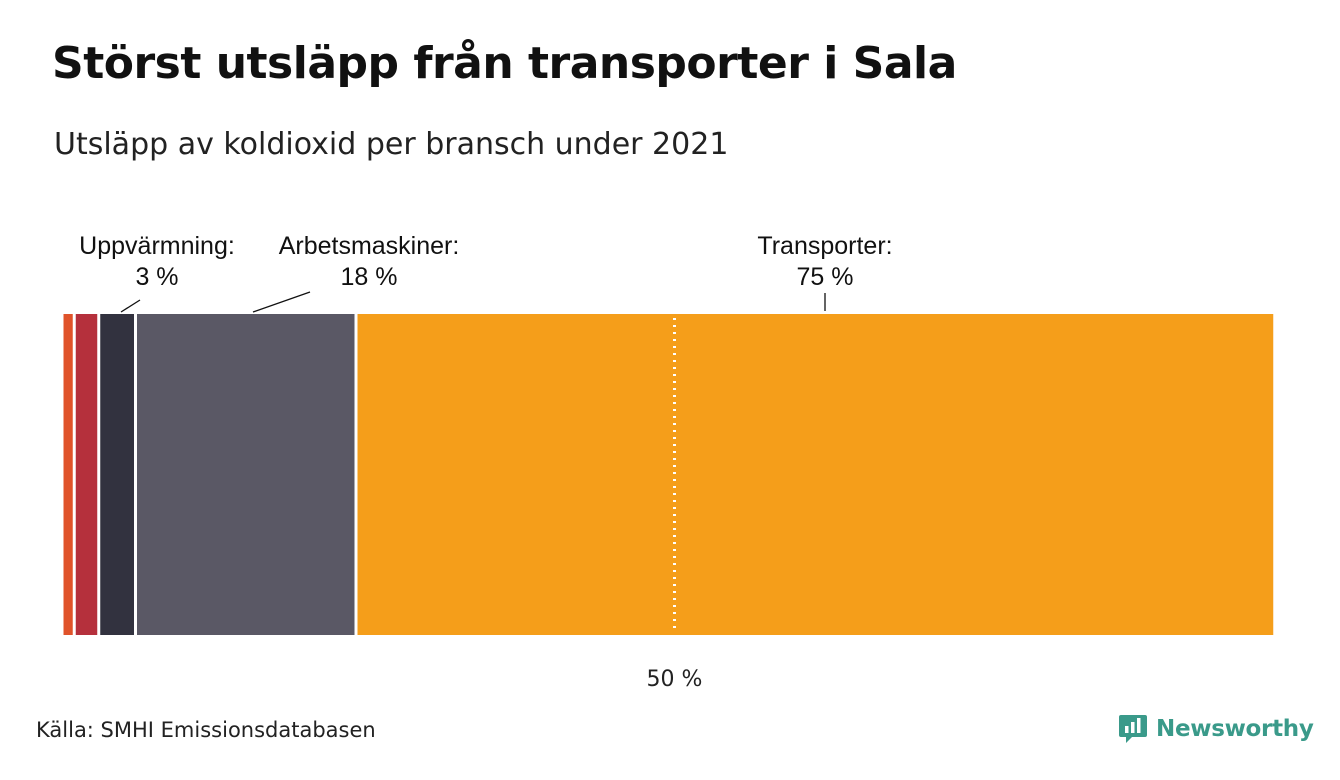 The image size is (1340, 780). I want to click on reference-line-label: 50 %, so click(675, 679).